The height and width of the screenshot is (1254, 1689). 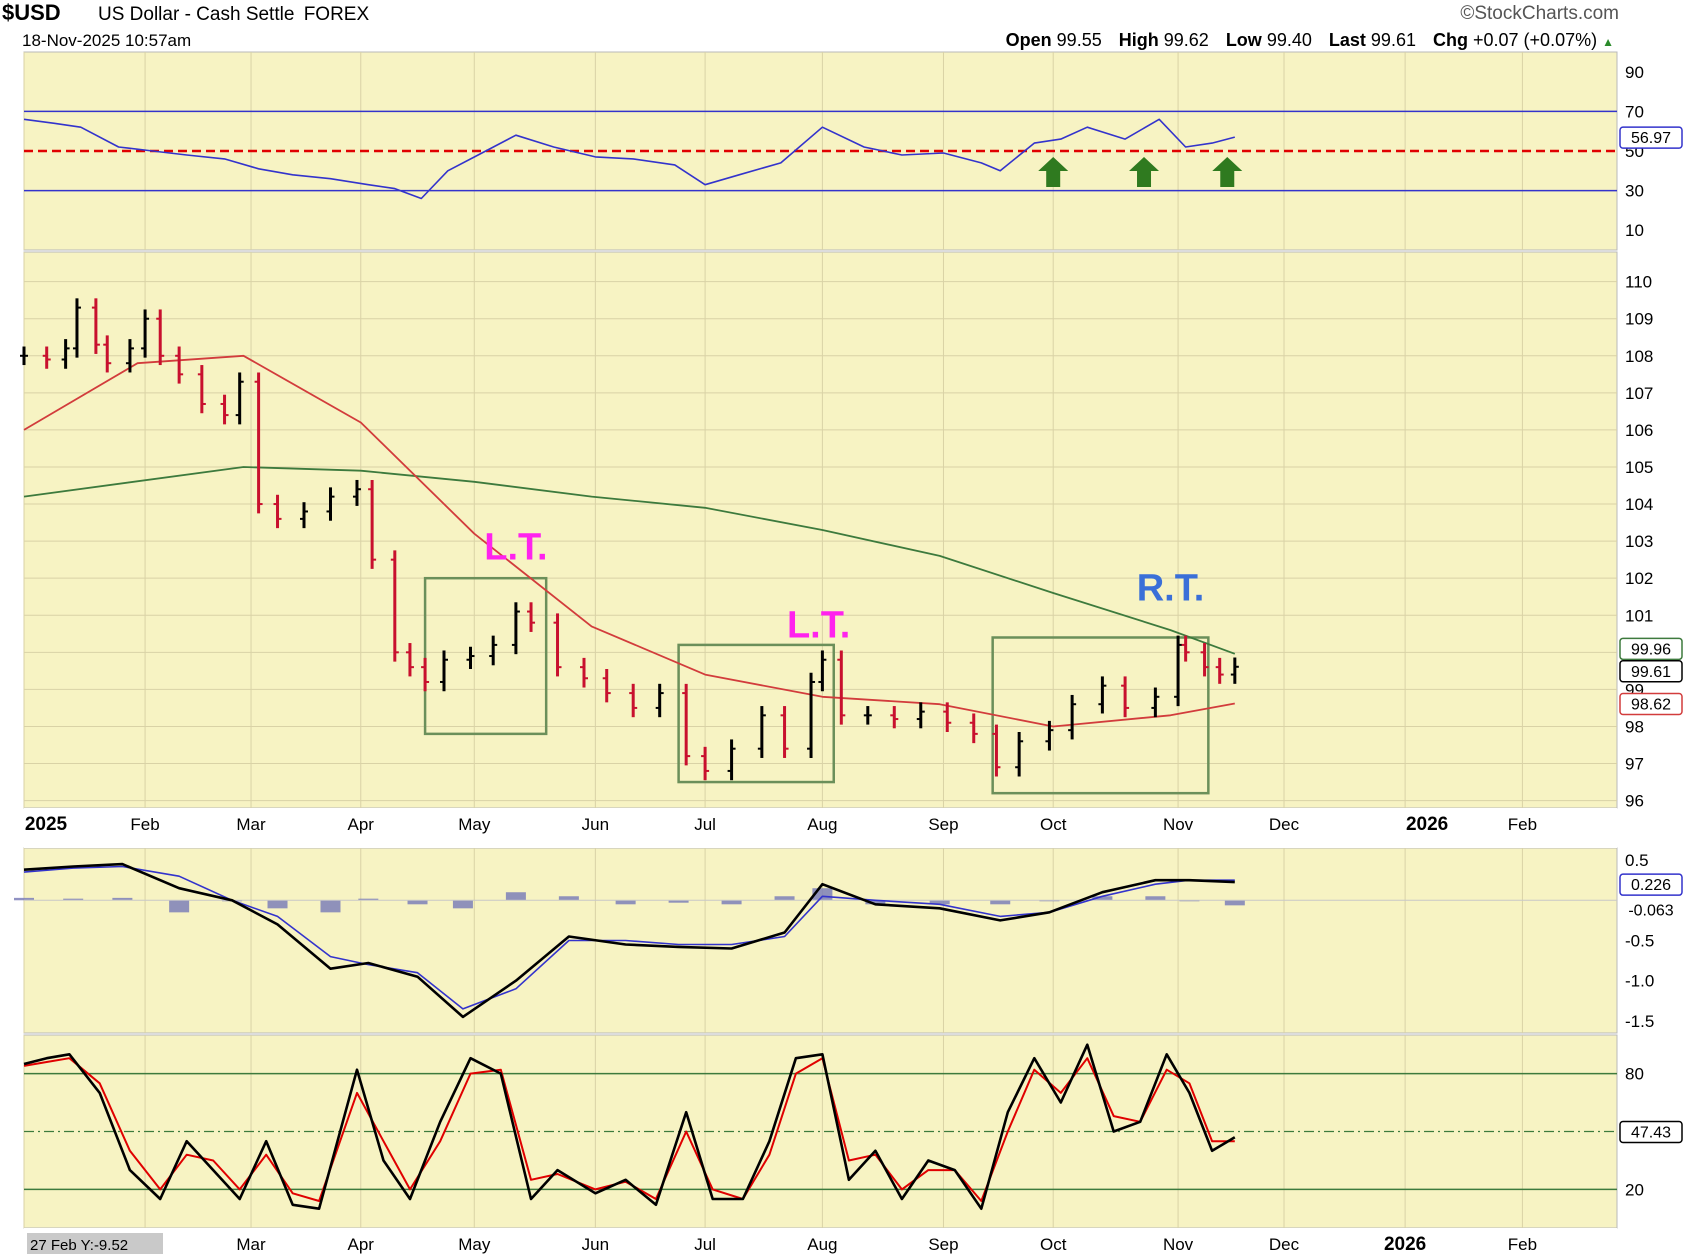 I want to click on sma200-line, so click(x=629, y=560).